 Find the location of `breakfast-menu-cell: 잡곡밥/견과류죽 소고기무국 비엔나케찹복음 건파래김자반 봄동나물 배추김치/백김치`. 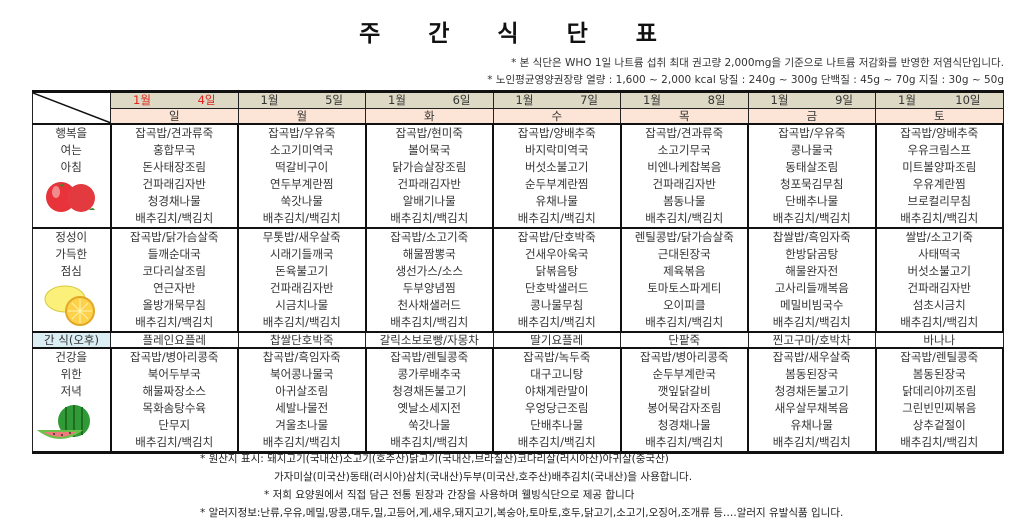

breakfast-menu-cell: 잡곡밥/견과류죽 소고기무국 비엔나케찹복음 건파래김자반 봄동나물 배추김치/백김치 is located at coordinates (684, 176).